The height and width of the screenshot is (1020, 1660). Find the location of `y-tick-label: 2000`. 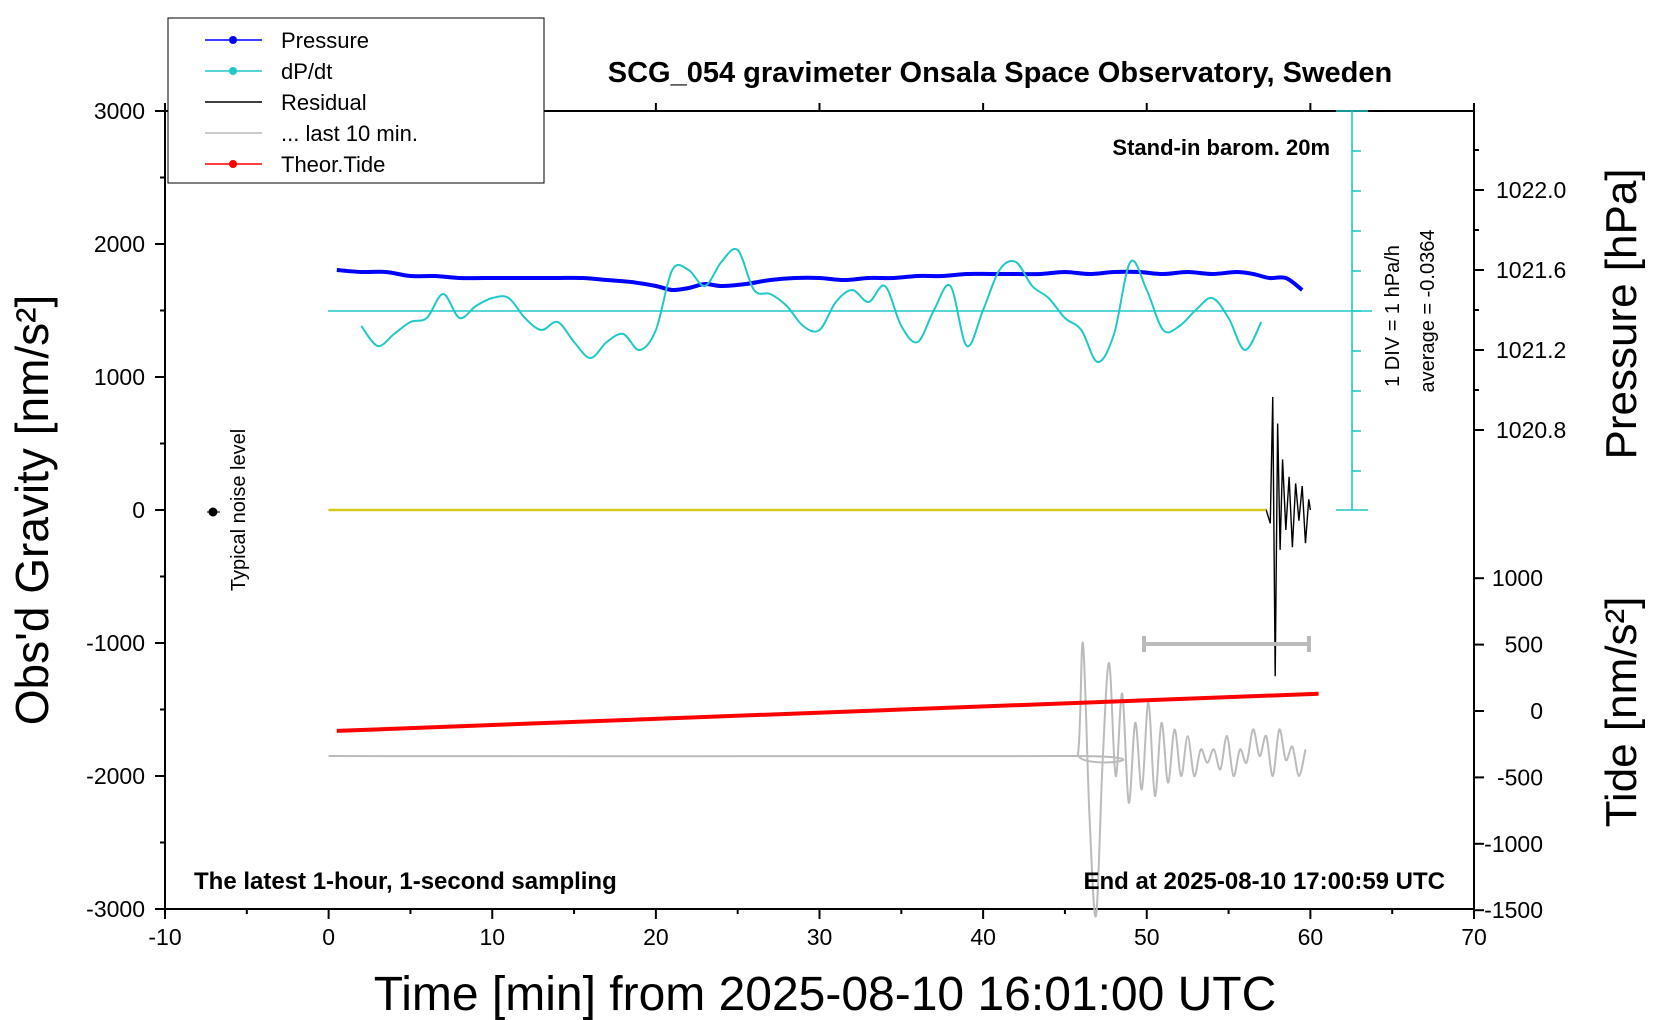

y-tick-label: 2000 is located at coordinates (119, 244).